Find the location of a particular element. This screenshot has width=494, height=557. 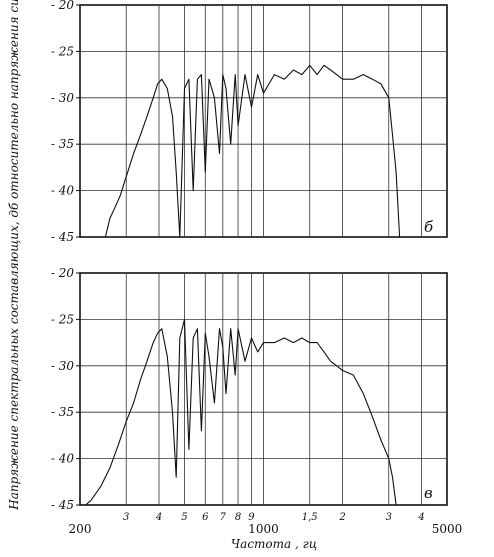

panel-label-v: в is located at coordinates (428, 493).